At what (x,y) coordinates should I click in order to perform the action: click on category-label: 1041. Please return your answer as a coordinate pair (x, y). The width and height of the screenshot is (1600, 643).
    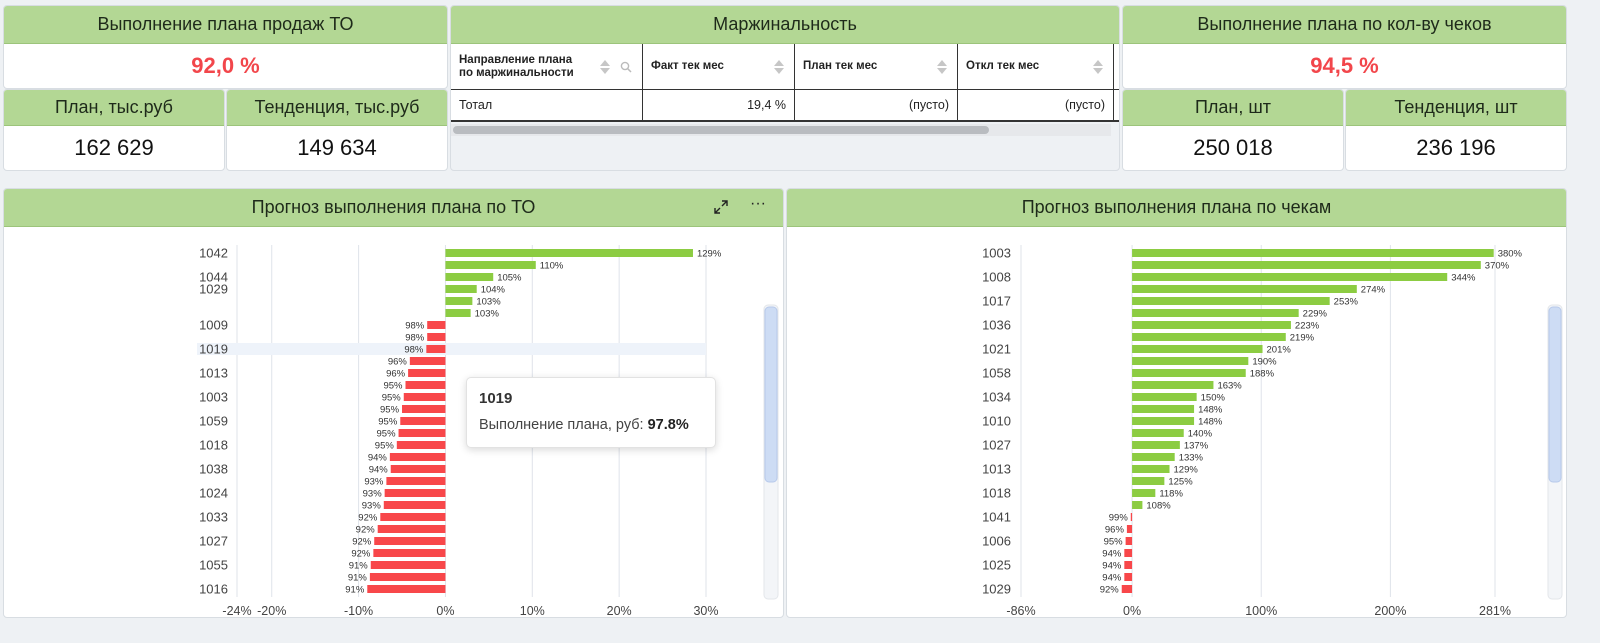
    Looking at the image, I should click on (996, 517).